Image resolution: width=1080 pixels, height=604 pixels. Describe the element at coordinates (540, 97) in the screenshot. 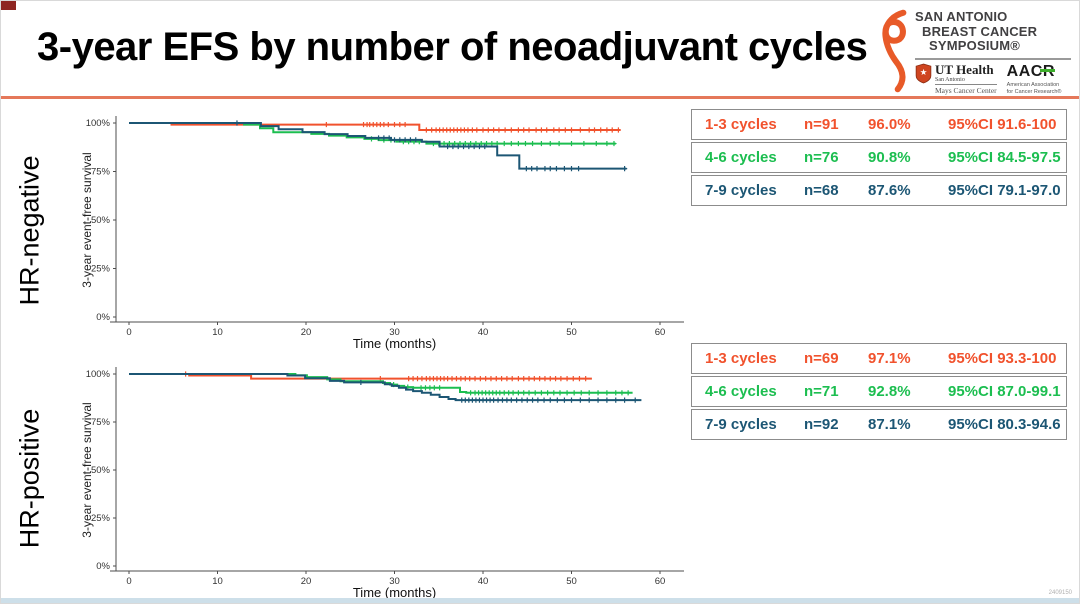

I see `title-underline-rule` at that location.